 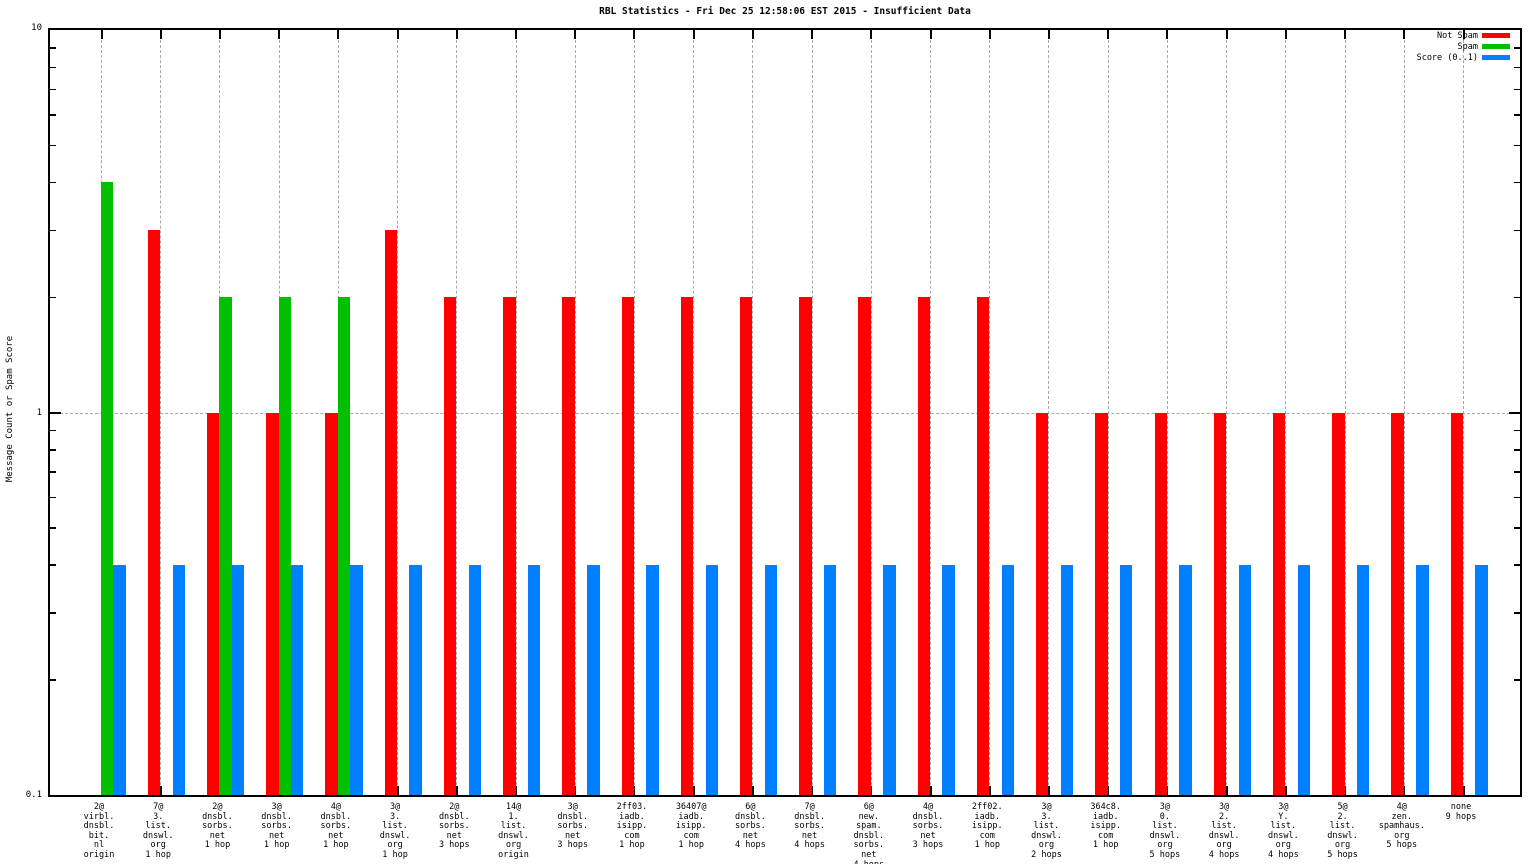 What do you see at coordinates (1106, 826) in the screenshot?
I see `x-category-label: 364c8. iadb. isipp. com 1 hop` at bounding box center [1106, 826].